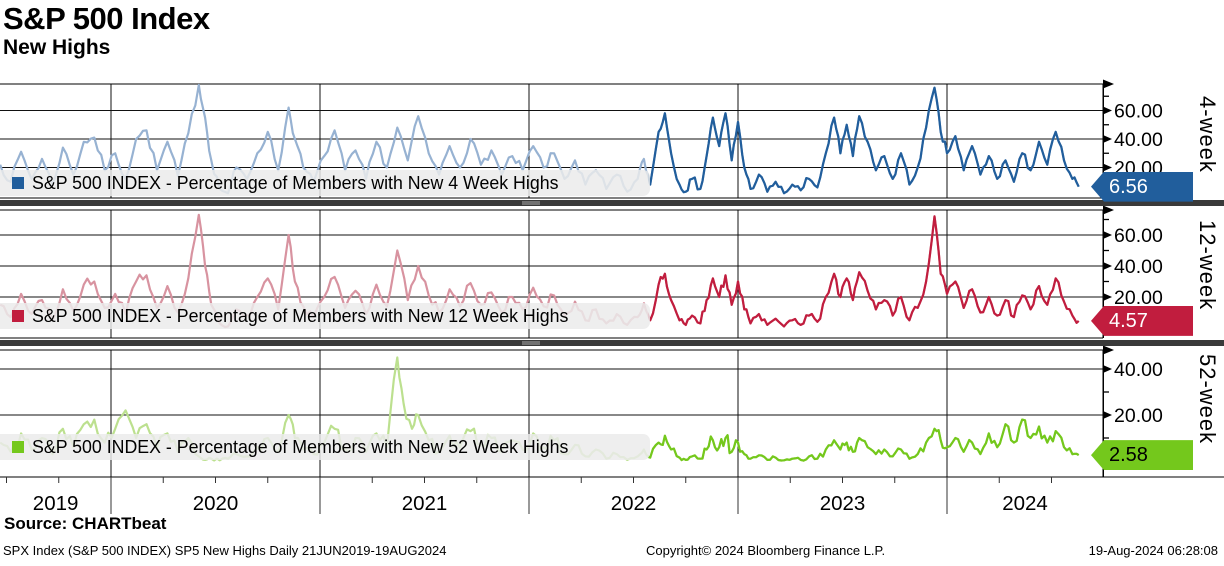 The image size is (1224, 566). What do you see at coordinates (85, 523) in the screenshot?
I see `source-label: Source: CHARTbeat` at bounding box center [85, 523].